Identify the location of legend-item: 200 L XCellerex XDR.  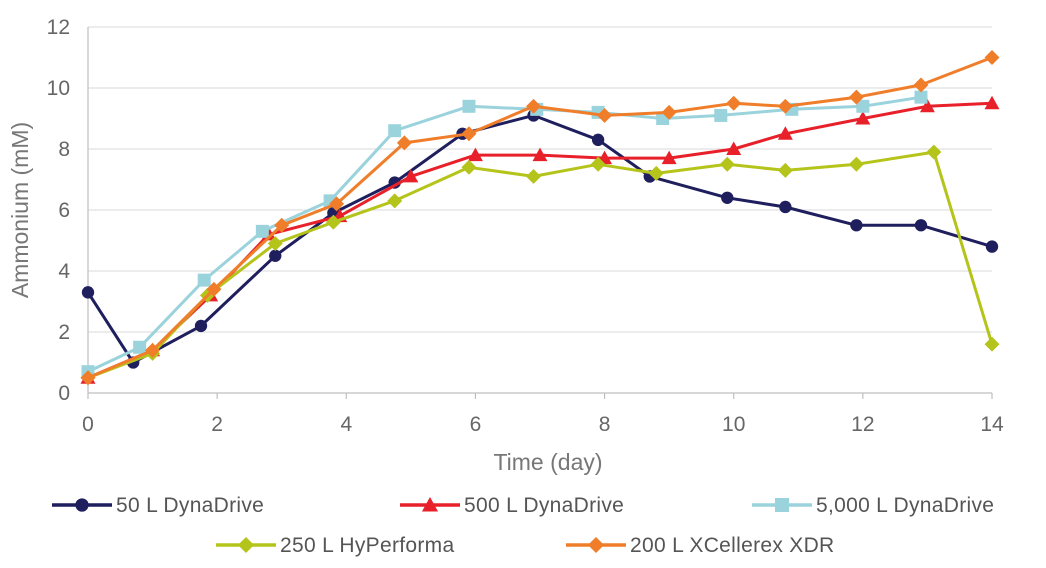
(700, 545).